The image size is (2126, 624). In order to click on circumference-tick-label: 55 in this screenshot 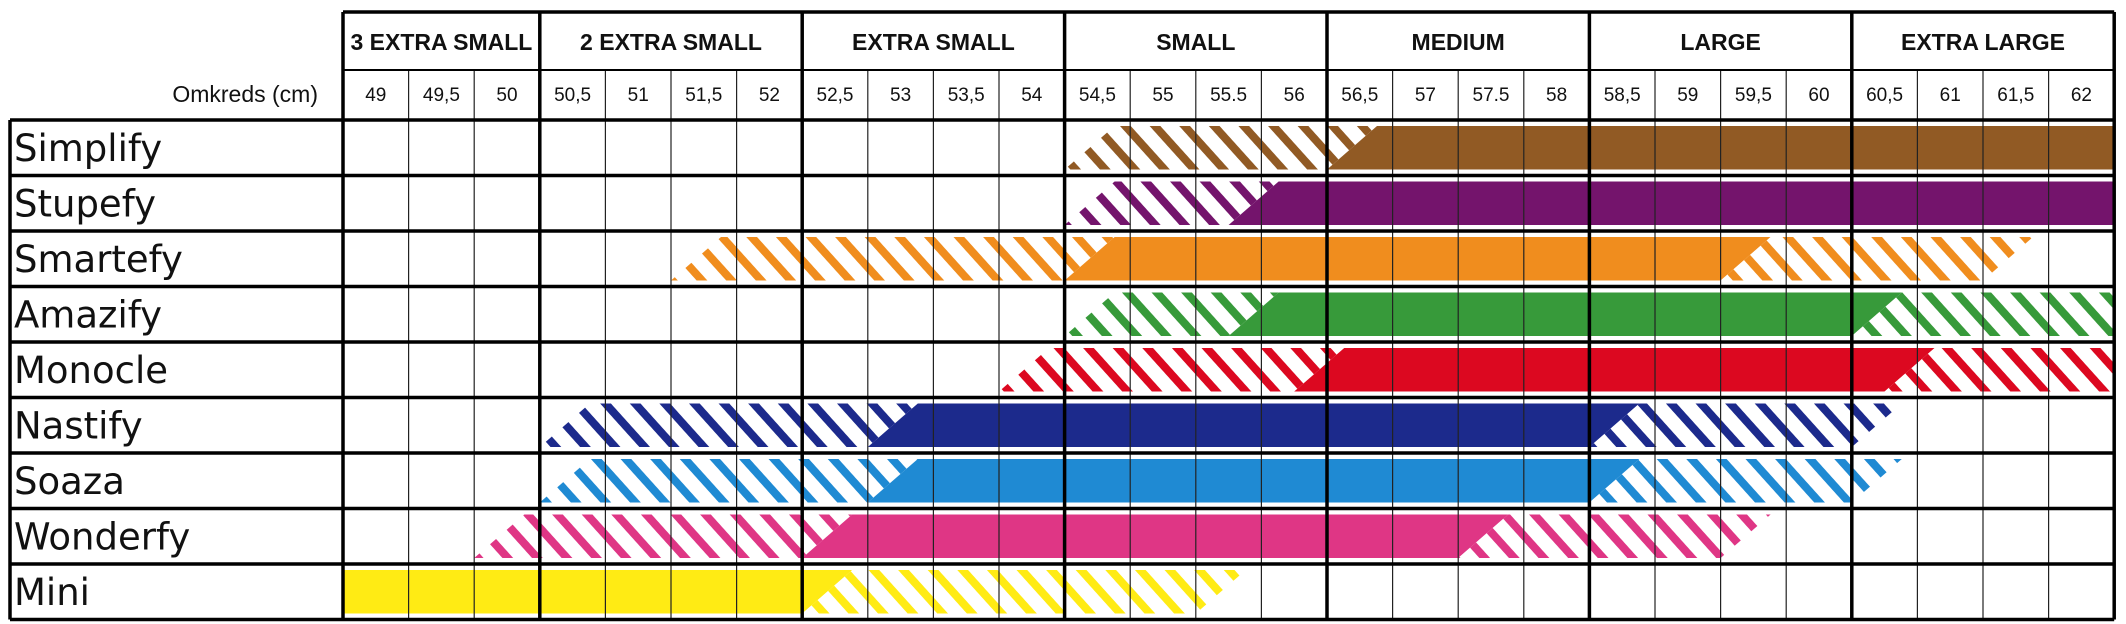, I will do `click(1162, 95)`.